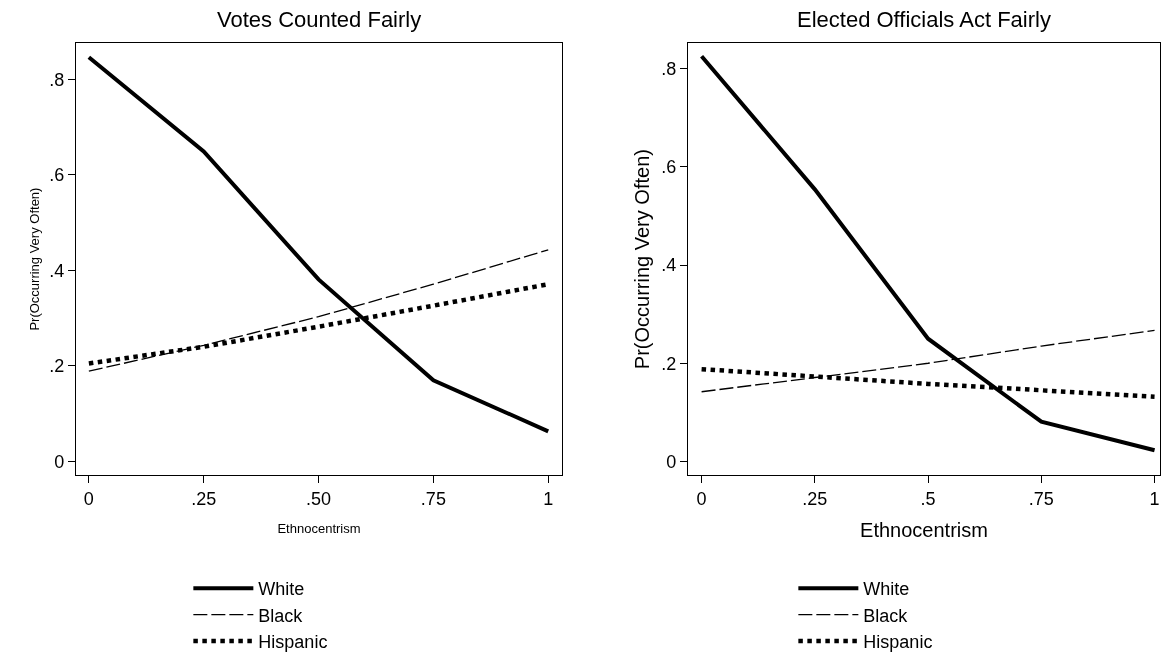 Image resolution: width=1163 pixels, height=660 pixels. I want to click on x-tick-label: .50, so click(319, 498).